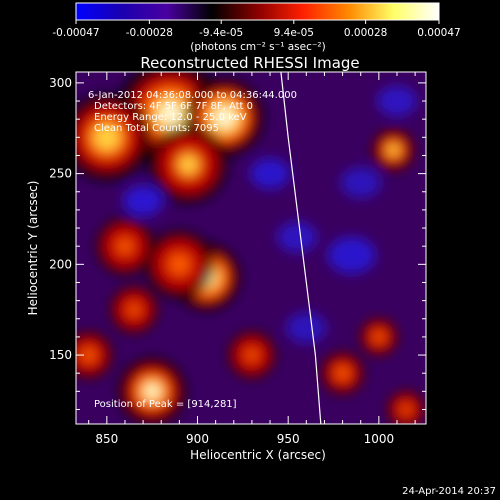 This screenshot has width=500, height=500. I want to click on colorbar-tick-label: -0.00047, so click(75, 33).